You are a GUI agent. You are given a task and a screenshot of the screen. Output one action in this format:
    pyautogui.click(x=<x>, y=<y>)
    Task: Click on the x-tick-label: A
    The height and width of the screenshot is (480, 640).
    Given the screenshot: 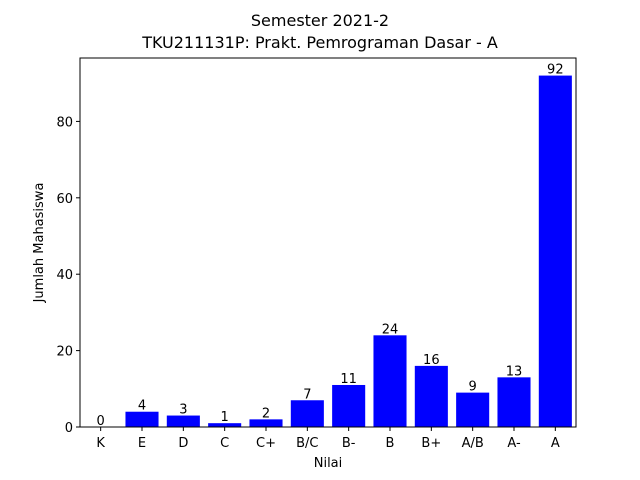 What is the action you would take?
    pyautogui.click(x=555, y=443)
    